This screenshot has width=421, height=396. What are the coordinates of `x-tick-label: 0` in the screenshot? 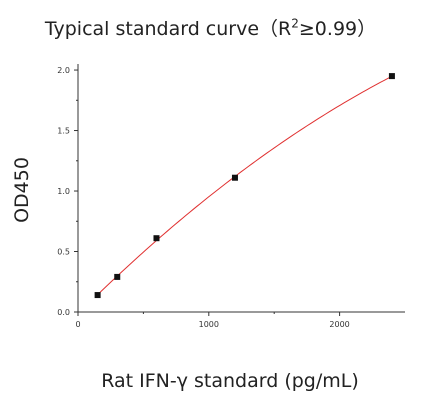 It's located at (77, 324).